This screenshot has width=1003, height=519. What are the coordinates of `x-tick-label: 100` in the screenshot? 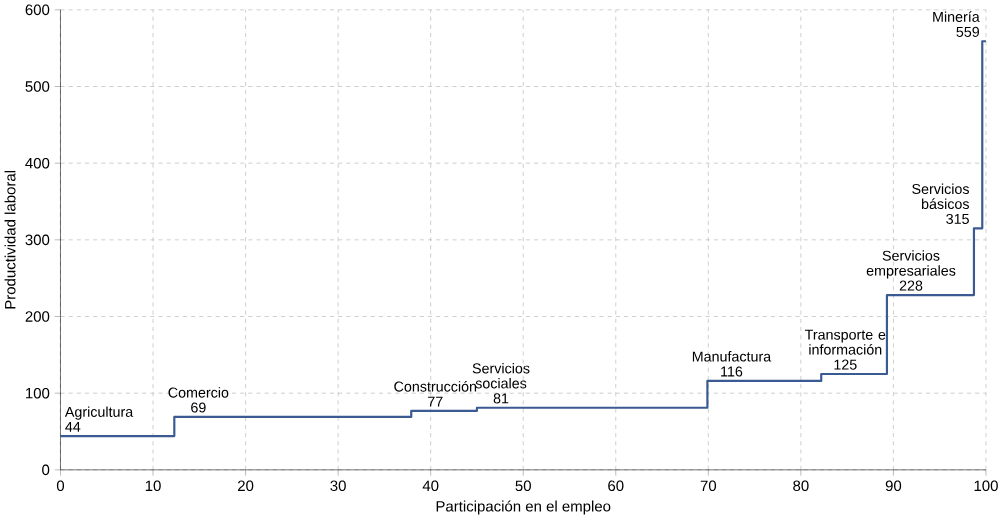 It's located at (986, 486).